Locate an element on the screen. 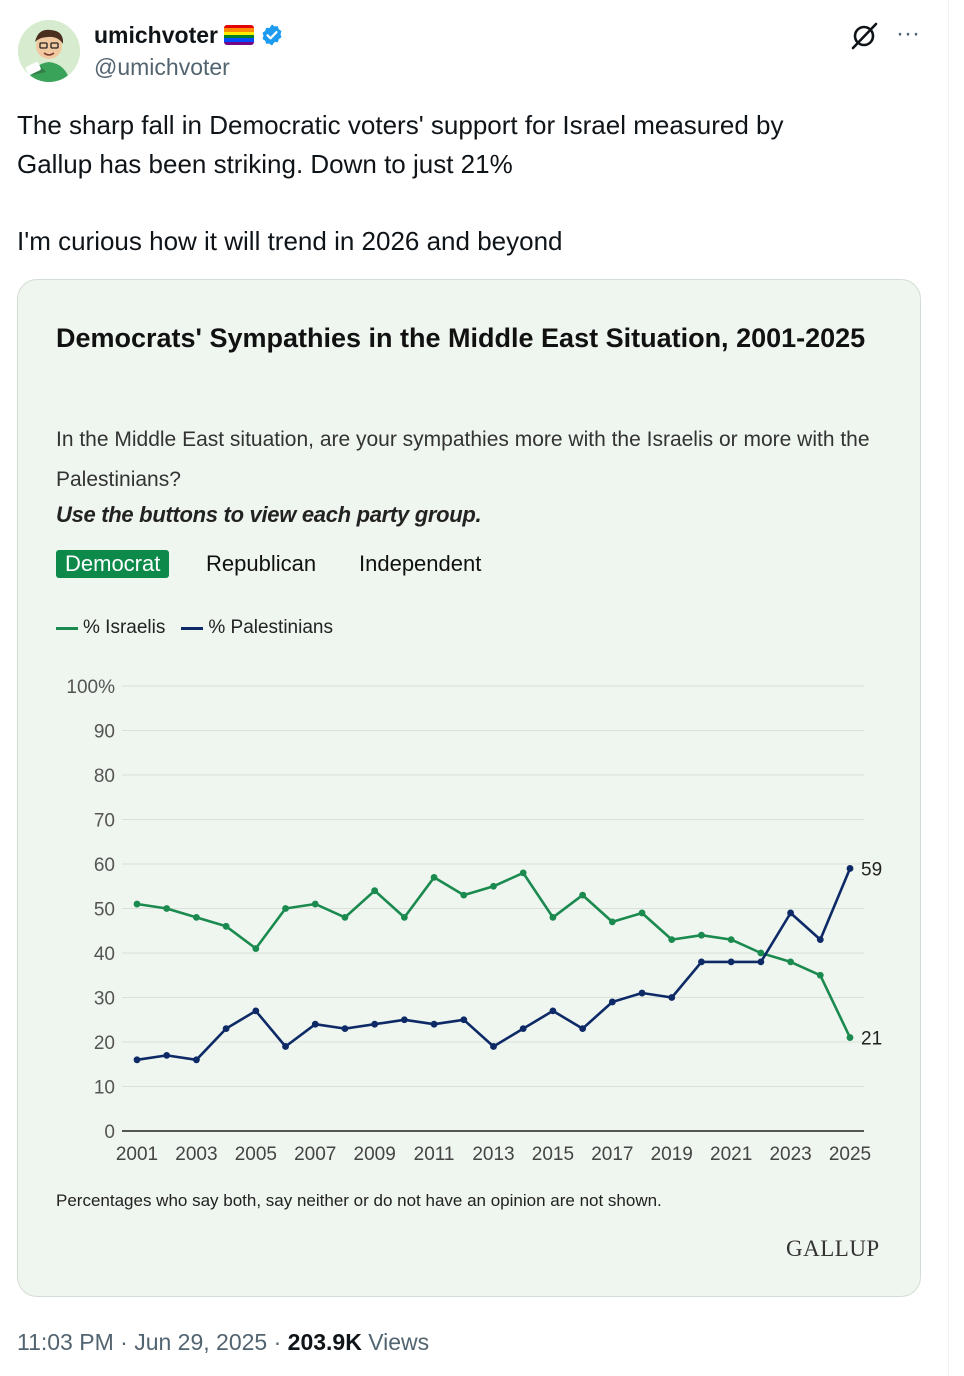 Image resolution: width=964 pixels, height=1376 pixels. x-tick-label: 2023 is located at coordinates (790, 1154).